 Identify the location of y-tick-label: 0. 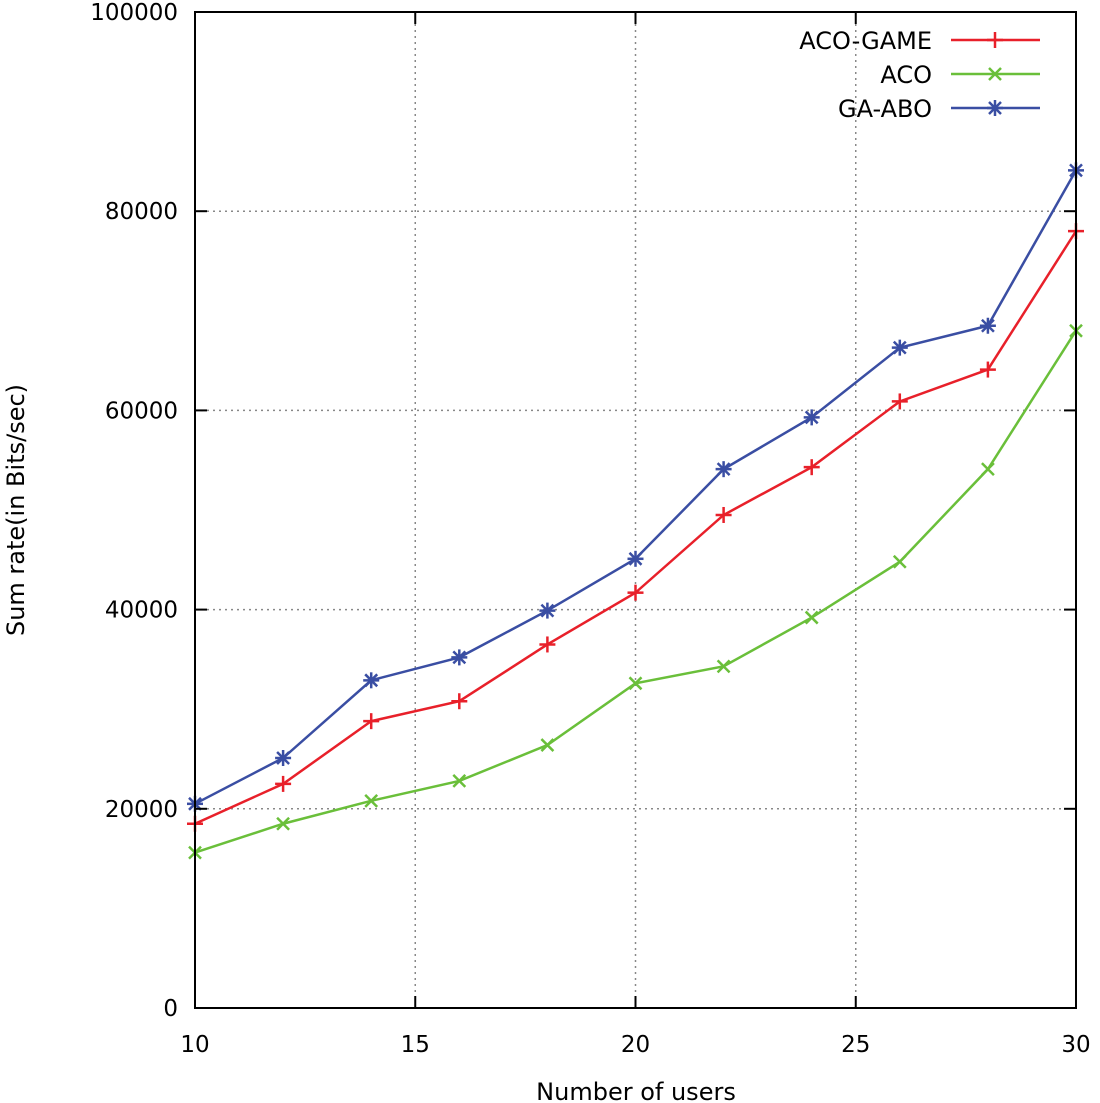
(170, 1009).